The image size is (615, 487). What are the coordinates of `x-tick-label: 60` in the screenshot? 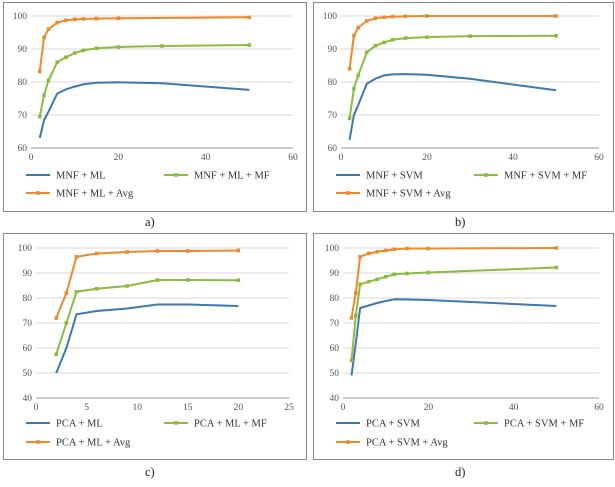 It's located at (599, 158).